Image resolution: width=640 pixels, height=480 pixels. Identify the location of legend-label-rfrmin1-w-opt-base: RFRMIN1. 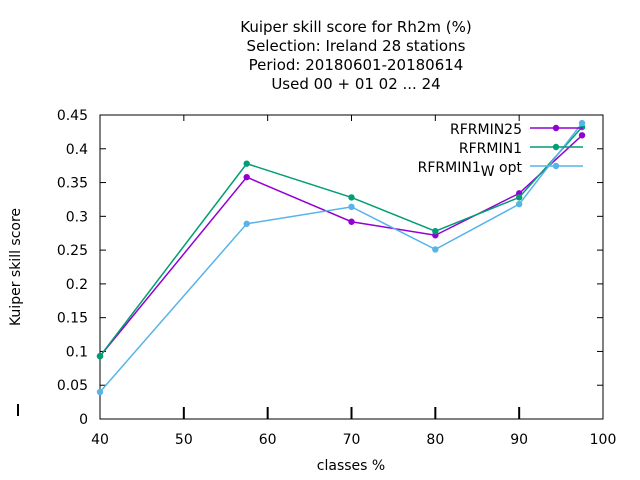
(449, 168).